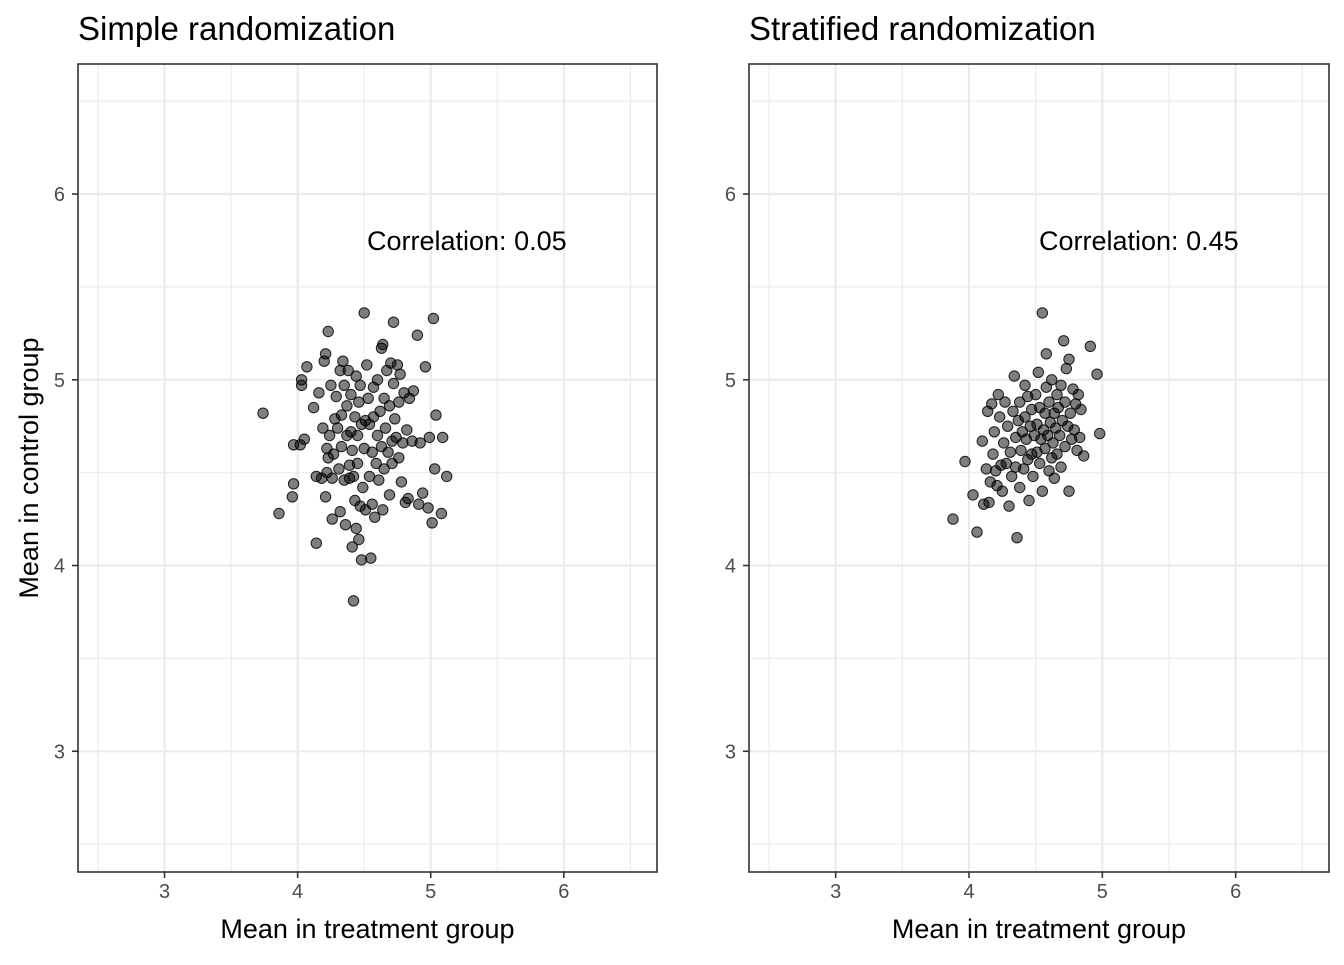 The height and width of the screenshot is (965, 1344). What do you see at coordinates (467, 241) in the screenshot?
I see `correlation-annotation: Correlation: 0.05` at bounding box center [467, 241].